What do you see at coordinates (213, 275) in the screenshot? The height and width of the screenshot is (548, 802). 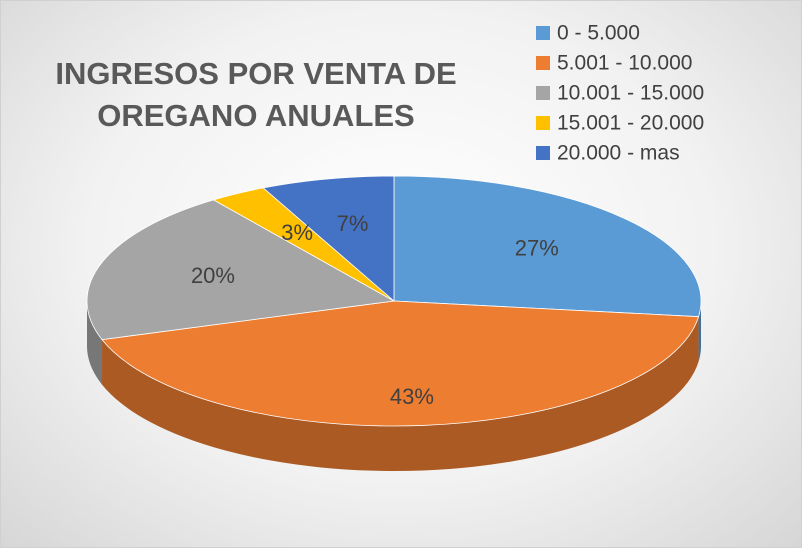 I see `data-label: 20%` at bounding box center [213, 275].